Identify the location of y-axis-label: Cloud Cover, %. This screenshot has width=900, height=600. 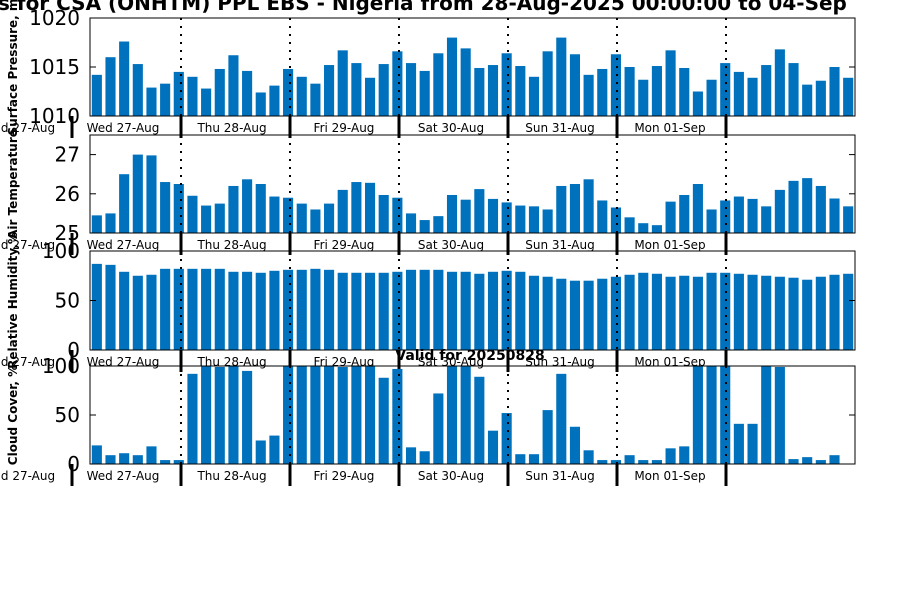
(13, 415).